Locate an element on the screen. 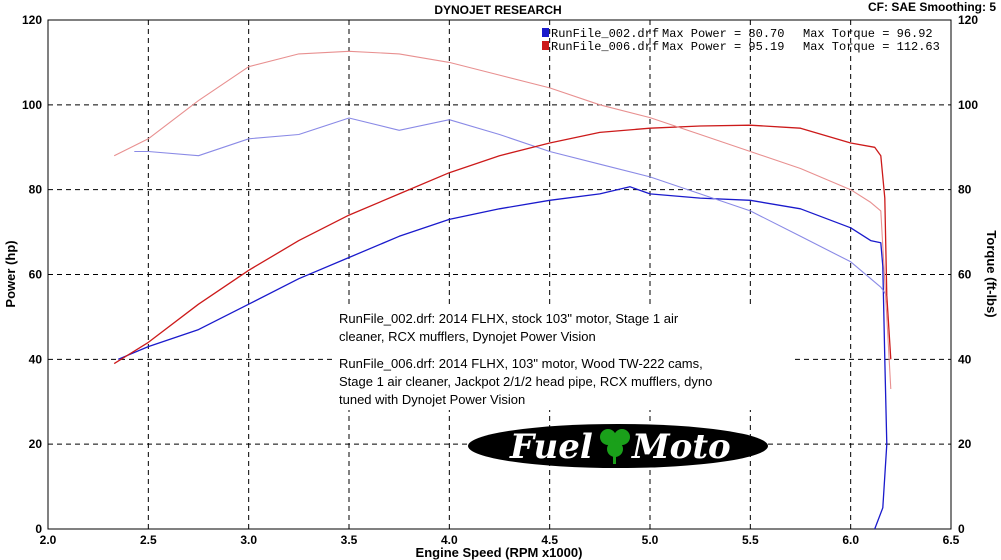 This screenshot has width=1001, height=560. y-axis-title-right: Torque (ft-lbs) is located at coordinates (991, 273).